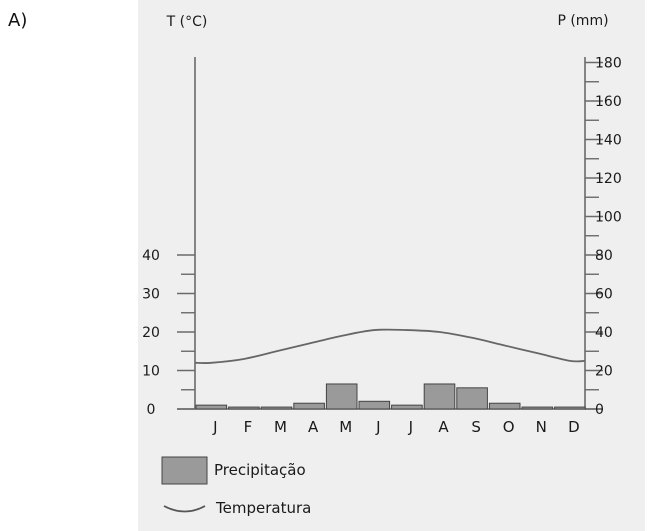 This screenshot has height=531, width=647. I want to click on legend-temperature-swatch, so click(184, 509).